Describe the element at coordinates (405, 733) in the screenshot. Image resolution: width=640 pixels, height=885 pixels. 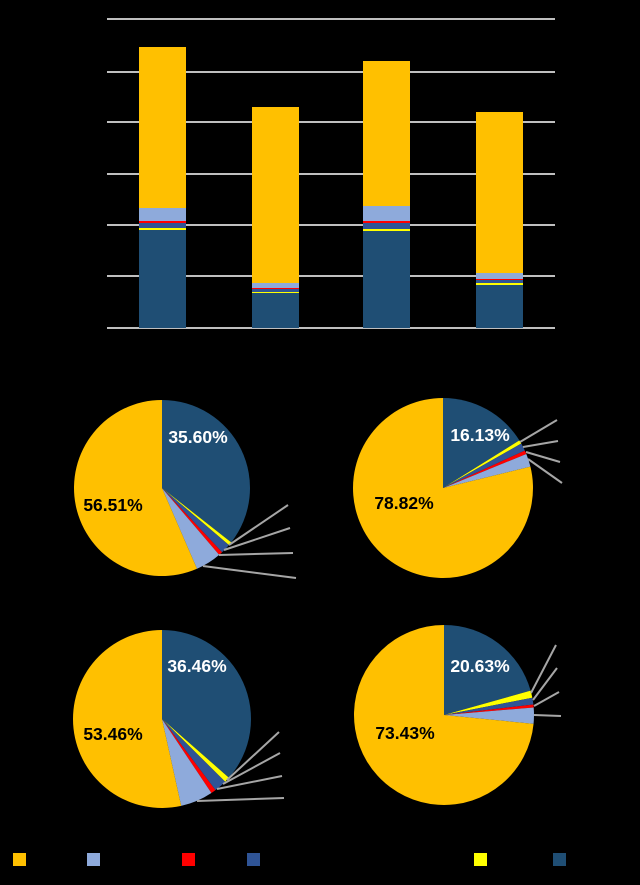
I see `pie-percent-label: 73.43%` at that location.